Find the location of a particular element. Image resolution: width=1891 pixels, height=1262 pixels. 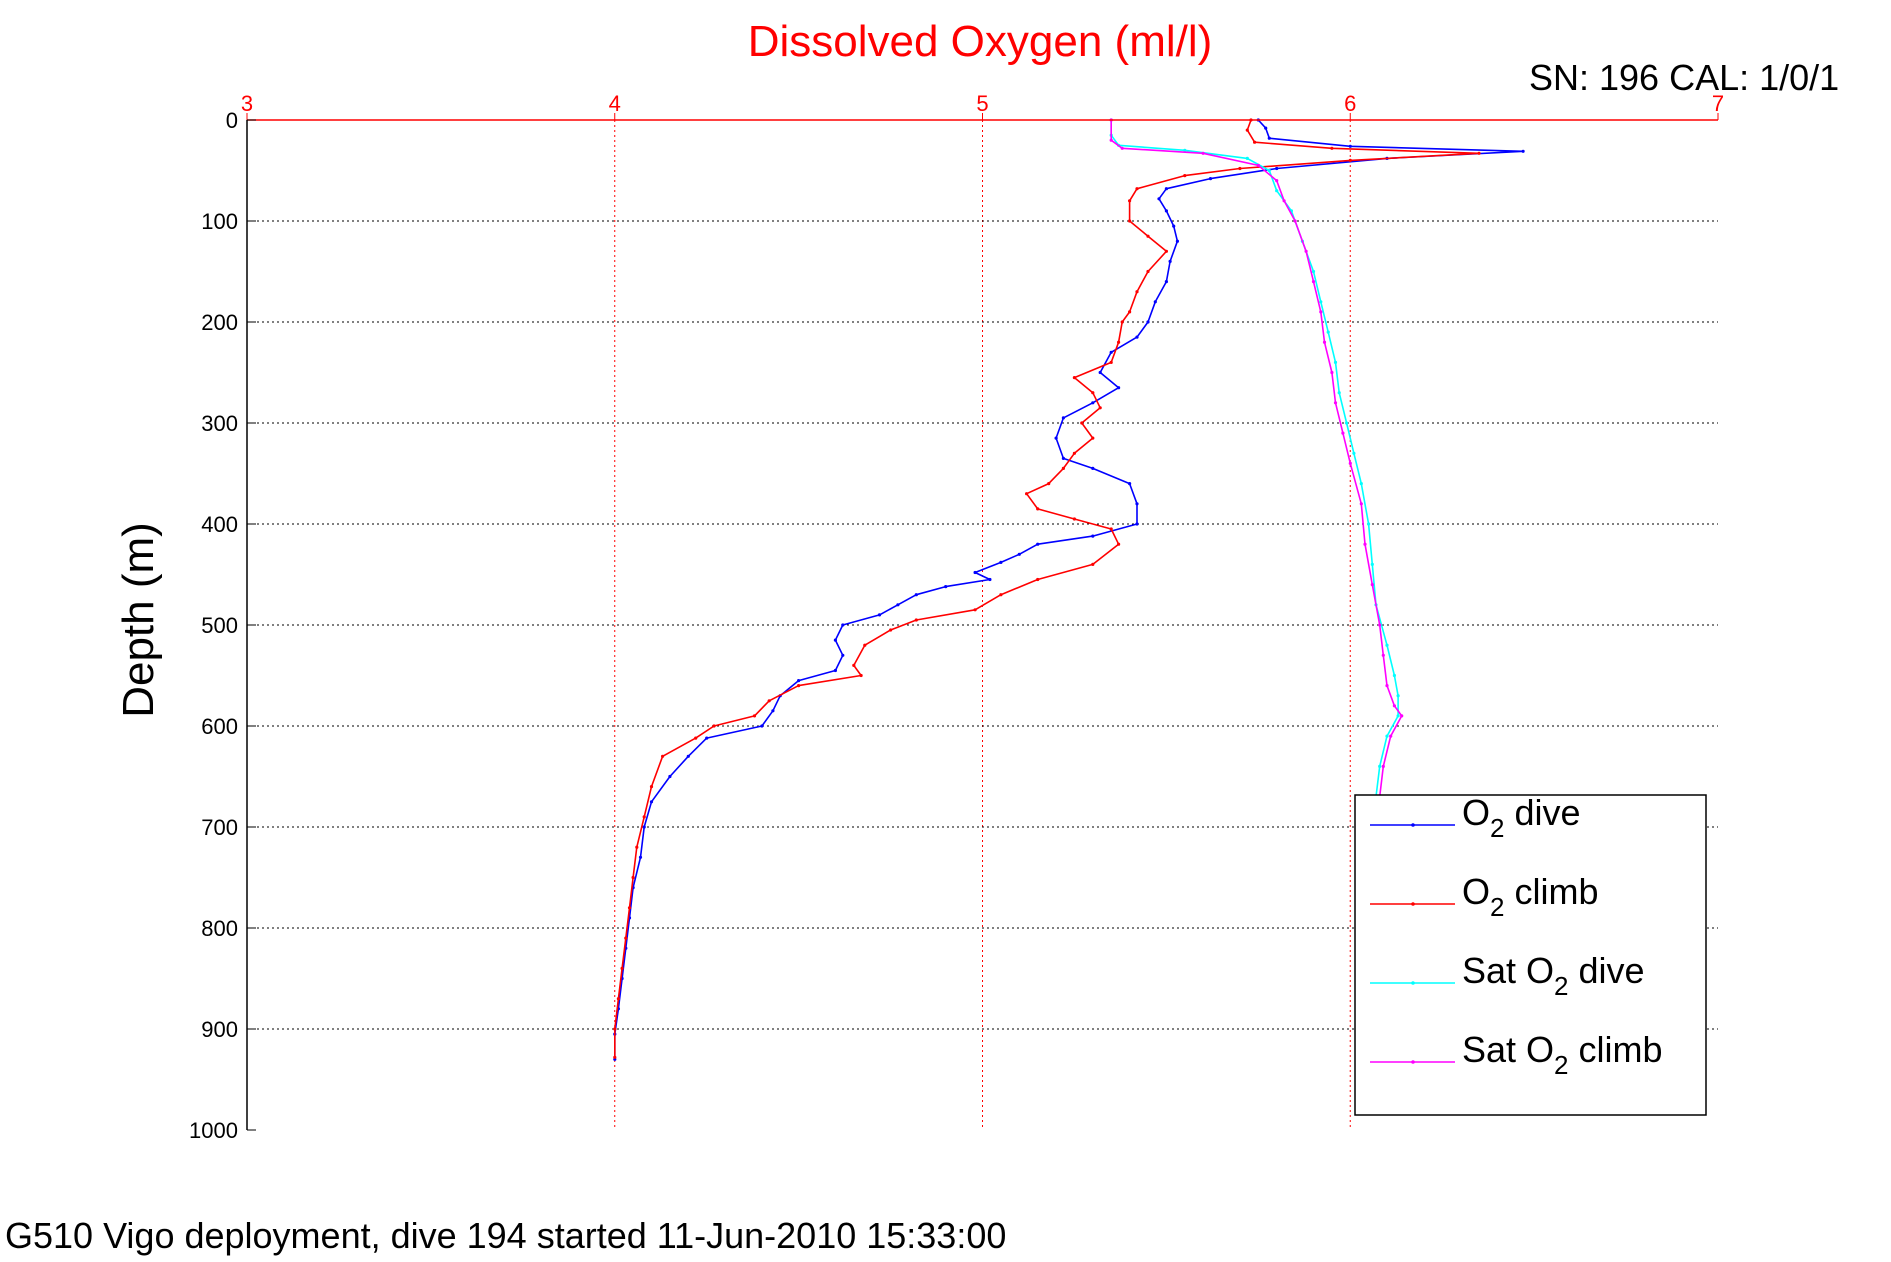

x-tick-label: 3 is located at coordinates (247, 103).